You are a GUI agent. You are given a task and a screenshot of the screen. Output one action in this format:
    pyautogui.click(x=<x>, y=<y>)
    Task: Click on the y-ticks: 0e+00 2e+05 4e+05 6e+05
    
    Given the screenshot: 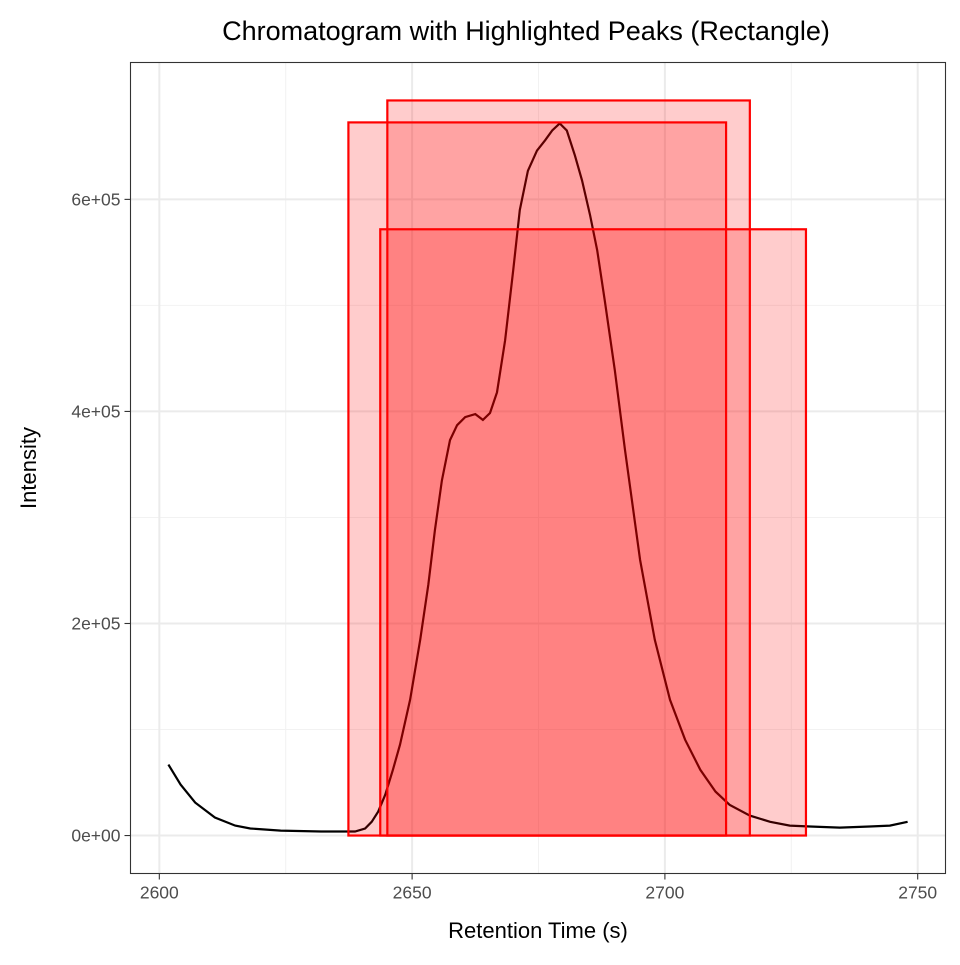 What is the action you would take?
    pyautogui.click(x=101, y=517)
    